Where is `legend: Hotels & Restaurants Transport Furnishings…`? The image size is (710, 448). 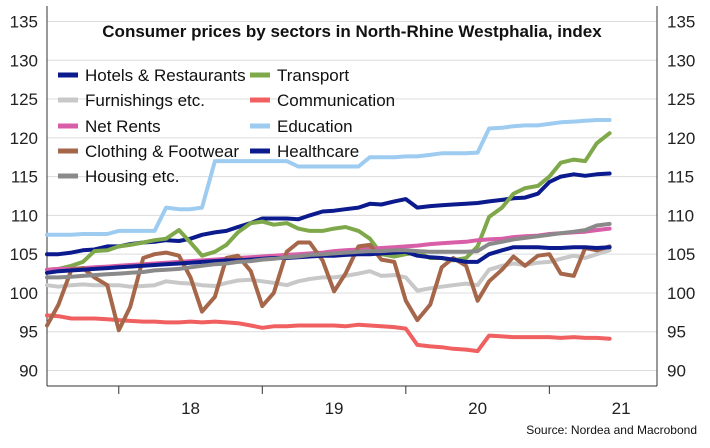 legend: Hotels & Restaurants Transport Furnishings… is located at coordinates (226, 126).